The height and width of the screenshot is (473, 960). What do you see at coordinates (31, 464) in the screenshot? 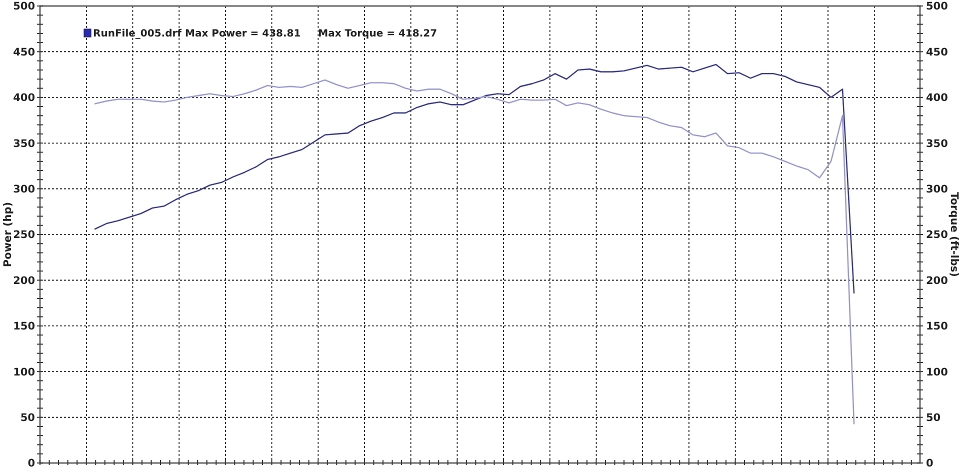
I see `y-tick-label: 0` at bounding box center [31, 464].